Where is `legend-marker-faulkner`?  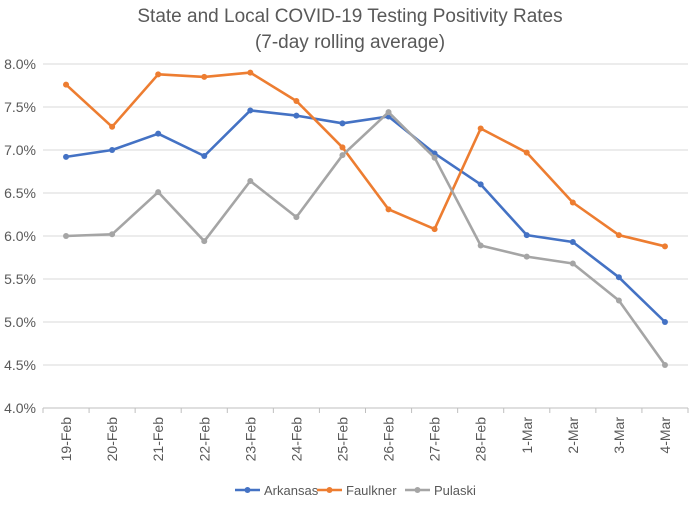
legend-marker-faulkner is located at coordinates (329, 490).